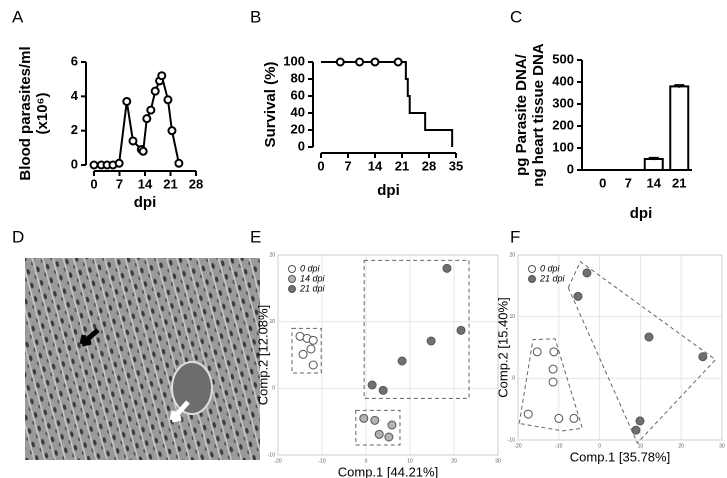 The image size is (727, 478). Describe the element at coordinates (298, 94) in the screenshot. I see `y-tick-label: 60` at that location.